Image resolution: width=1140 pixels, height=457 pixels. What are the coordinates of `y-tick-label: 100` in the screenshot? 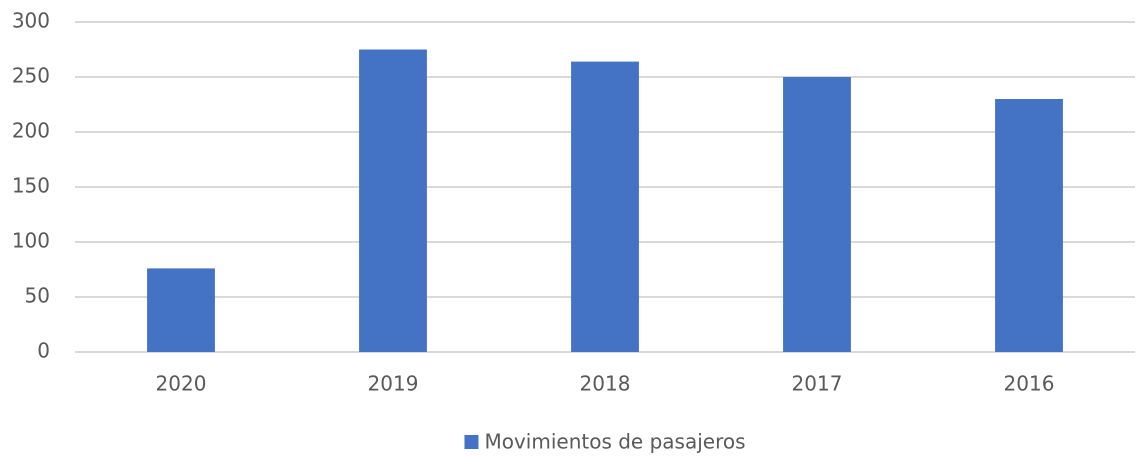 It's located at (31, 241).